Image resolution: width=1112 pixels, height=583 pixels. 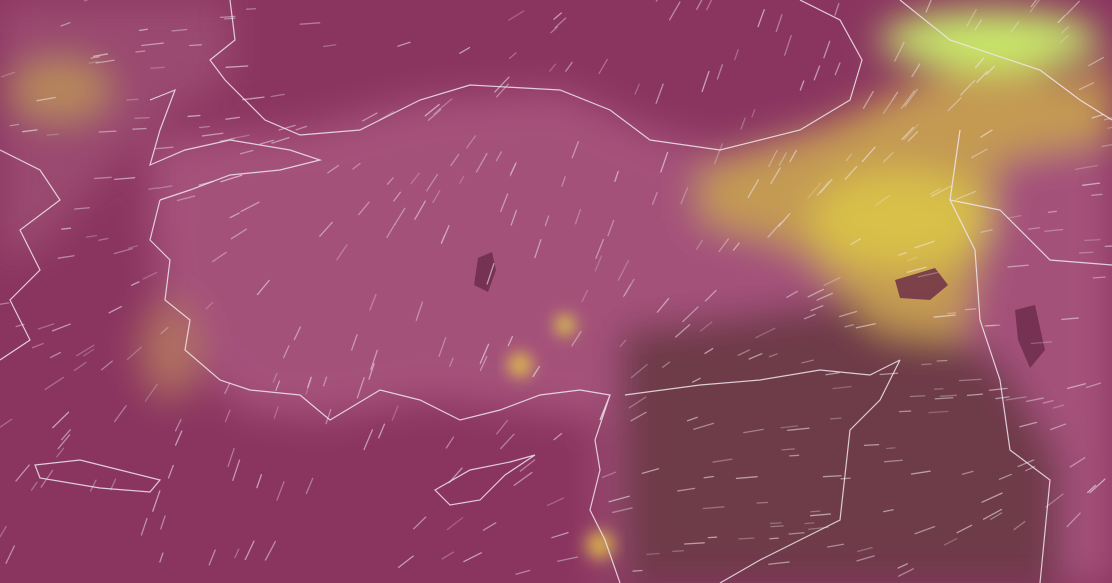 I want to click on lakes, so click(x=759, y=310).